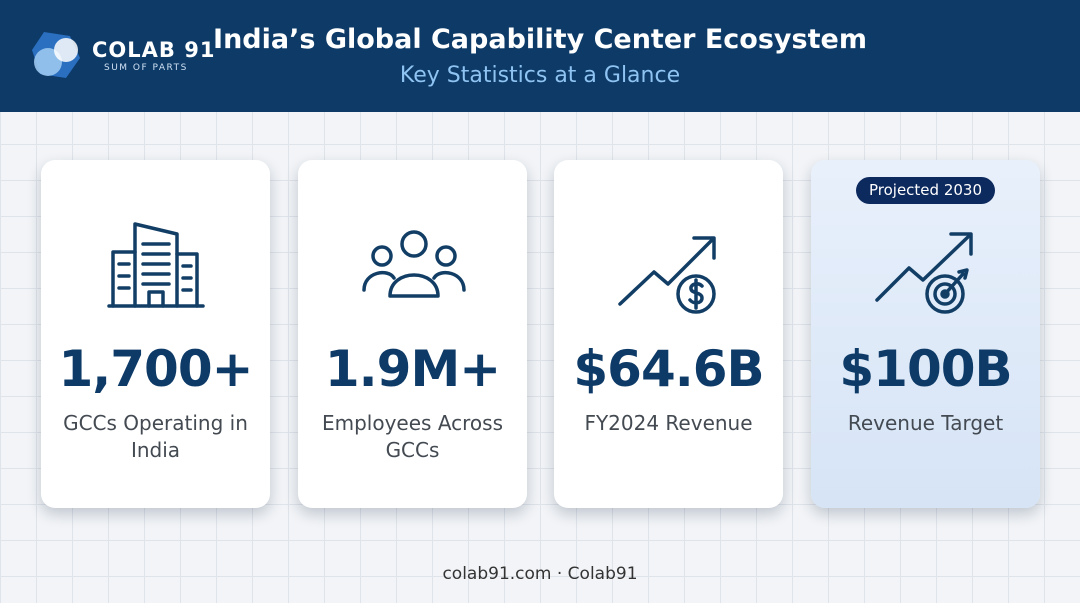 The width and height of the screenshot is (1080, 603). I want to click on stat-label: Employees Across GCCs, so click(412, 436).